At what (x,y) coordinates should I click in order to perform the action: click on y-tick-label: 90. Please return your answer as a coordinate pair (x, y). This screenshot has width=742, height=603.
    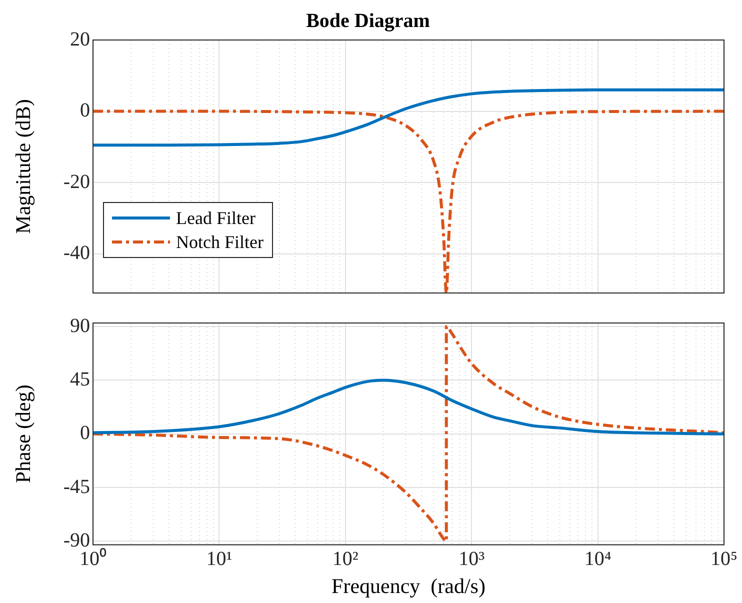
    Looking at the image, I should click on (80, 325).